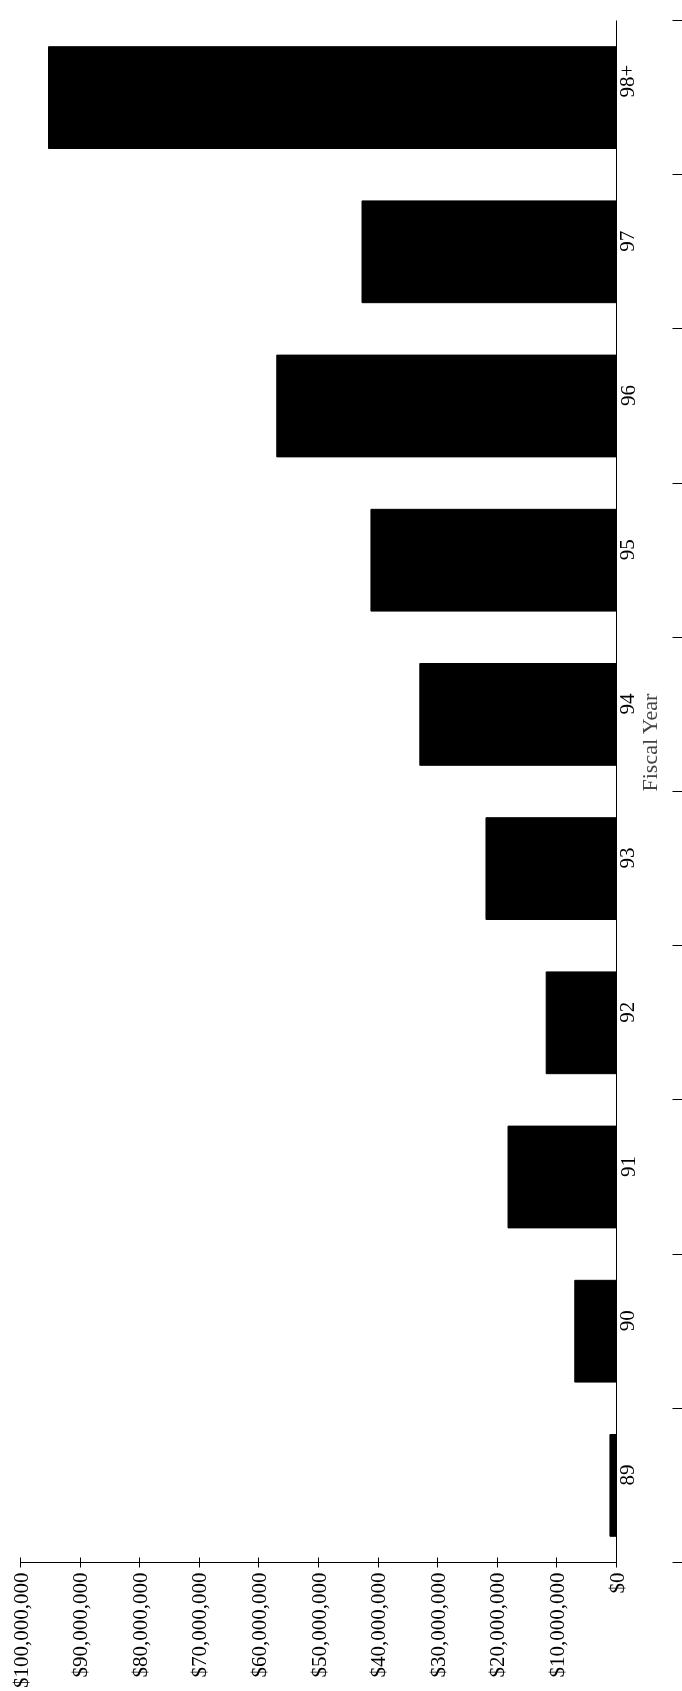 Image resolution: width=682 pixels, height=1691 pixels. I want to click on x-tick-label: $30,000,000, so click(437, 1625).